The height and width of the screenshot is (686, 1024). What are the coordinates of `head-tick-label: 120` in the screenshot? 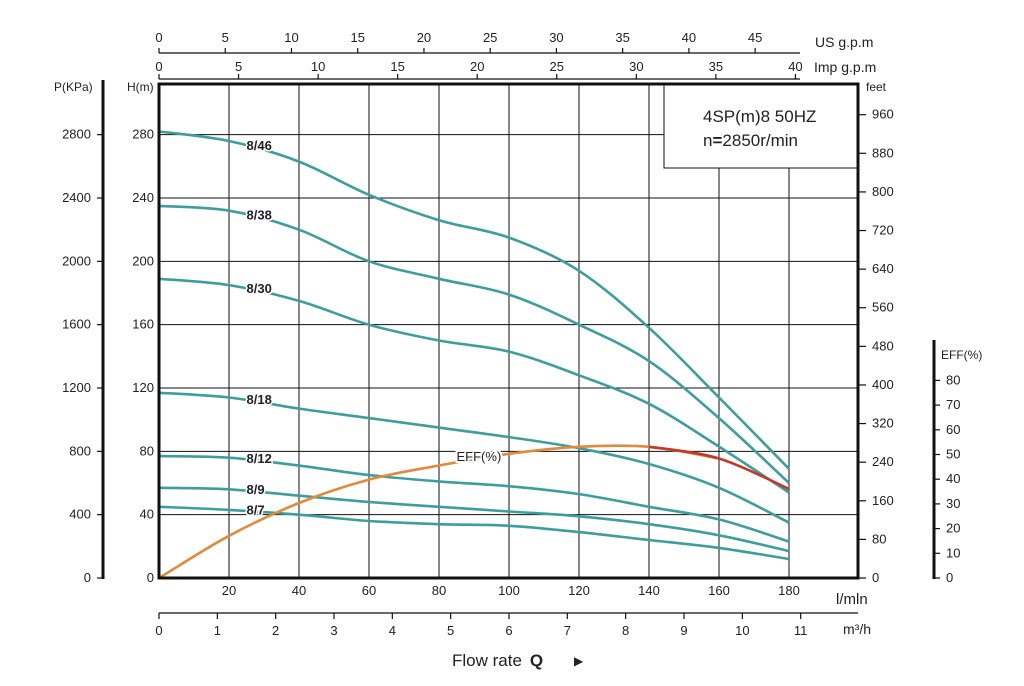 It's located at (143, 387).